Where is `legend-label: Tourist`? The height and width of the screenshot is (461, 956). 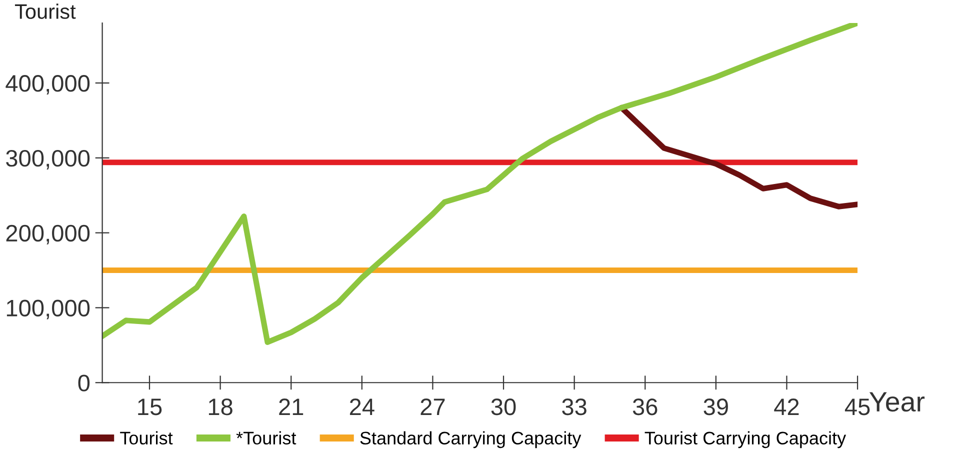
legend-label: Tourist is located at coordinates (146, 438).